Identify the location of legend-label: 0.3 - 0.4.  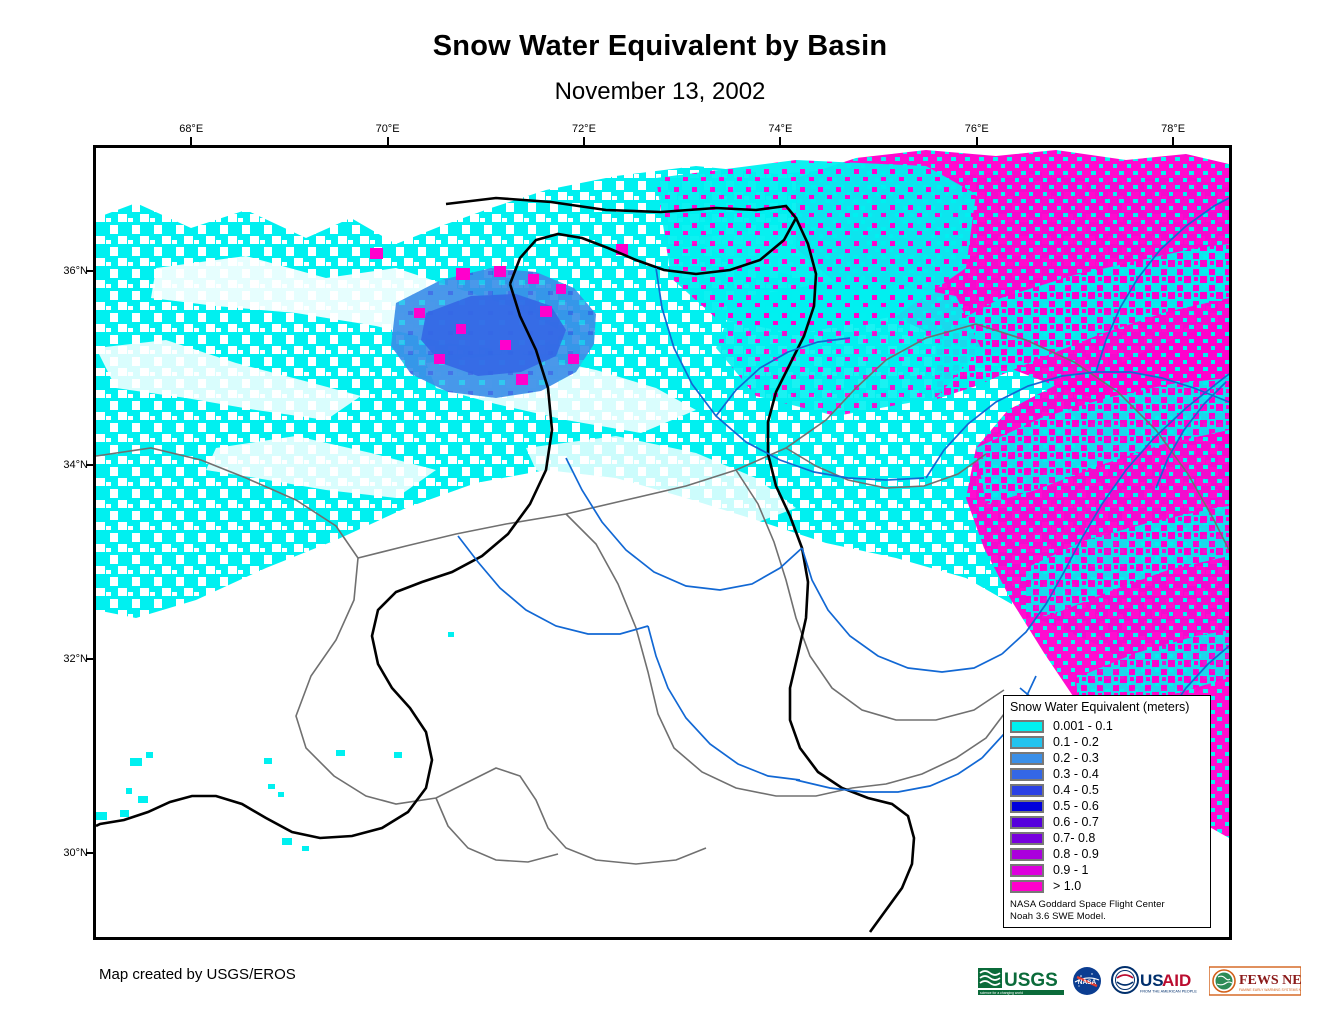
(1076, 773).